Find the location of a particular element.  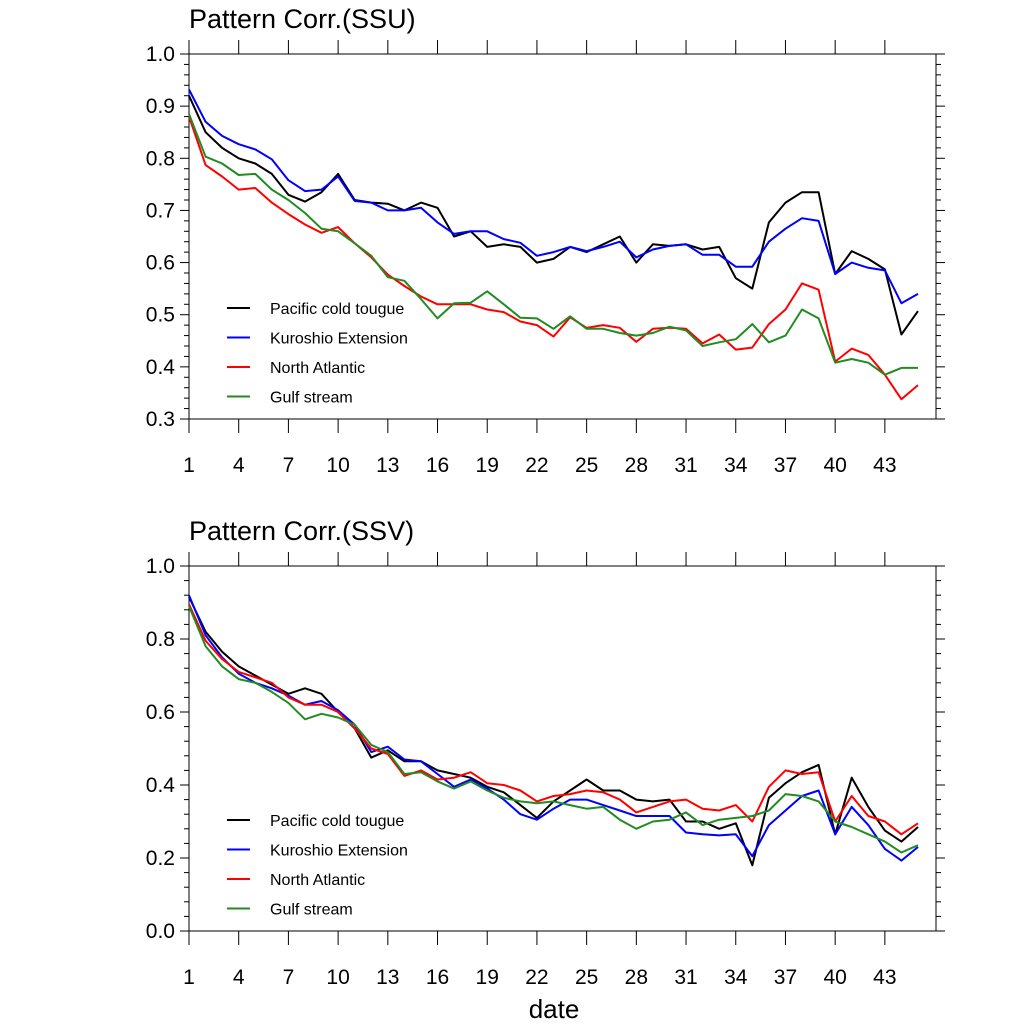

y-tick-label: 0.2 is located at coordinates (160, 858).